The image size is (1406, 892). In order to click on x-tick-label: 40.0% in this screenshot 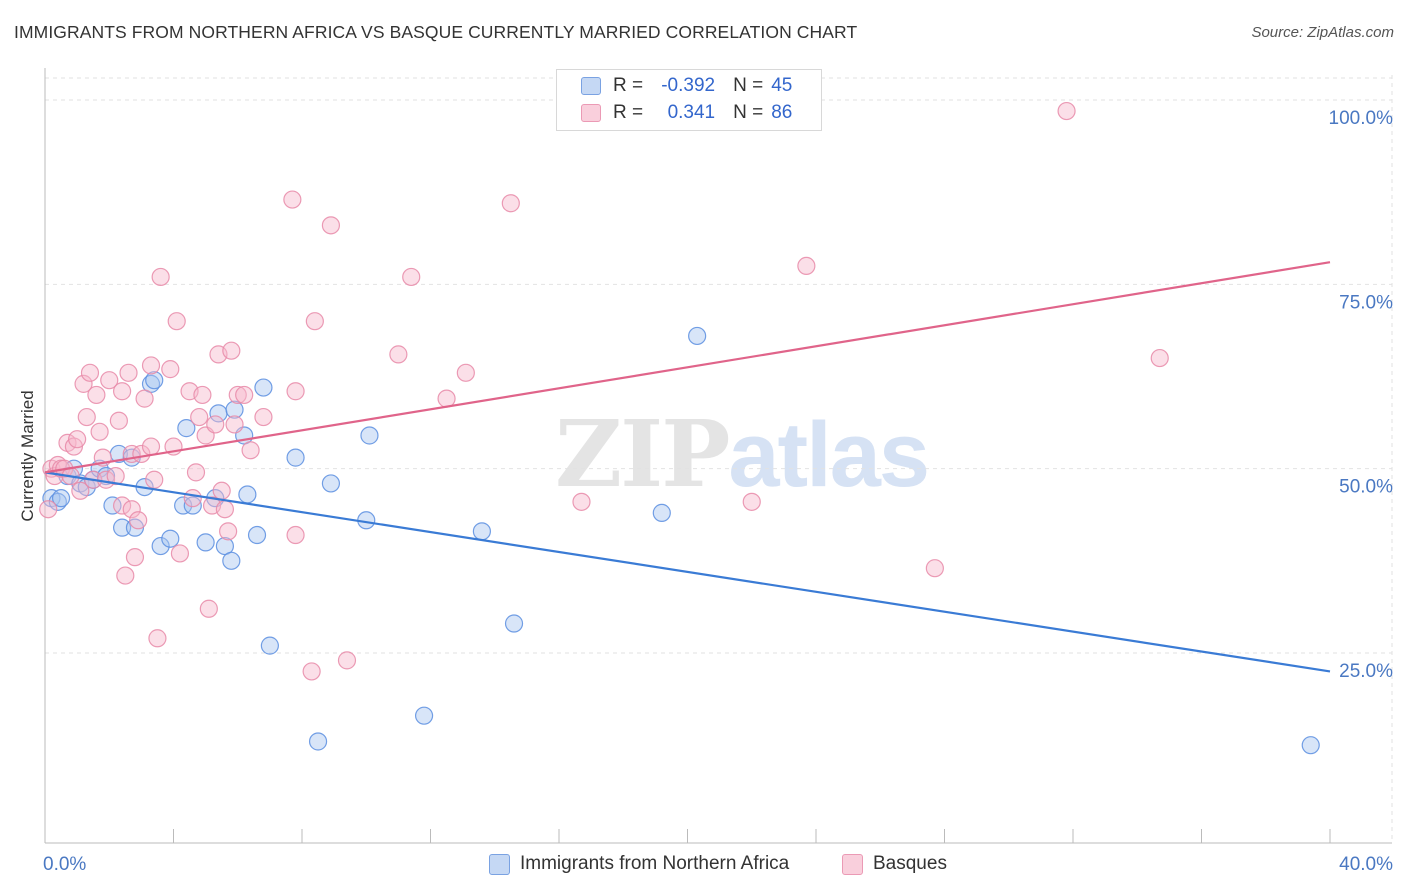, I will do `click(1366, 864)`.